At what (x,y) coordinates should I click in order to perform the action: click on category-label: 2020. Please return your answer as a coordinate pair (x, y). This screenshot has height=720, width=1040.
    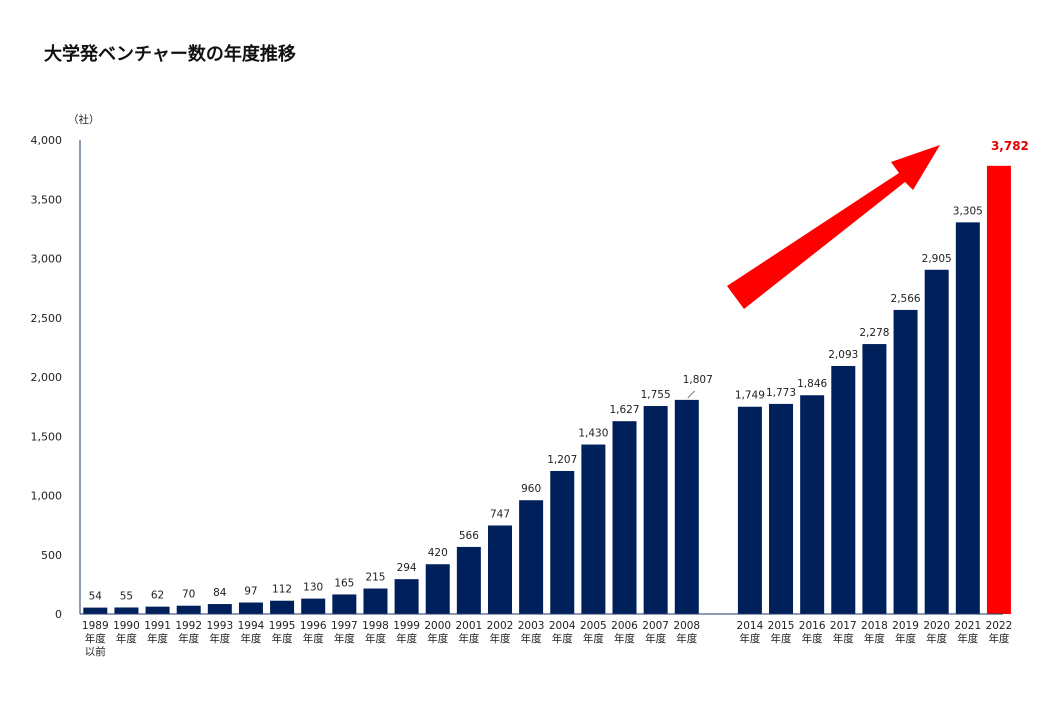
    Looking at the image, I should click on (936, 626).